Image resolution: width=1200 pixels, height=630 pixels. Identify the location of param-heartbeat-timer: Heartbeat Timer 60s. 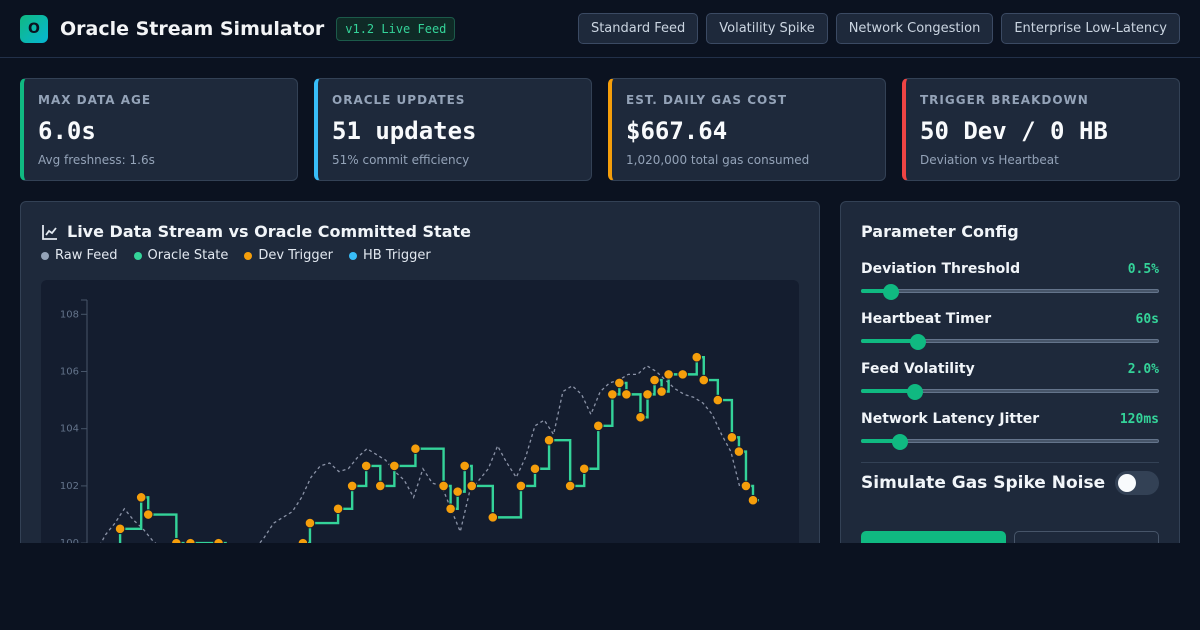
(1010, 330).